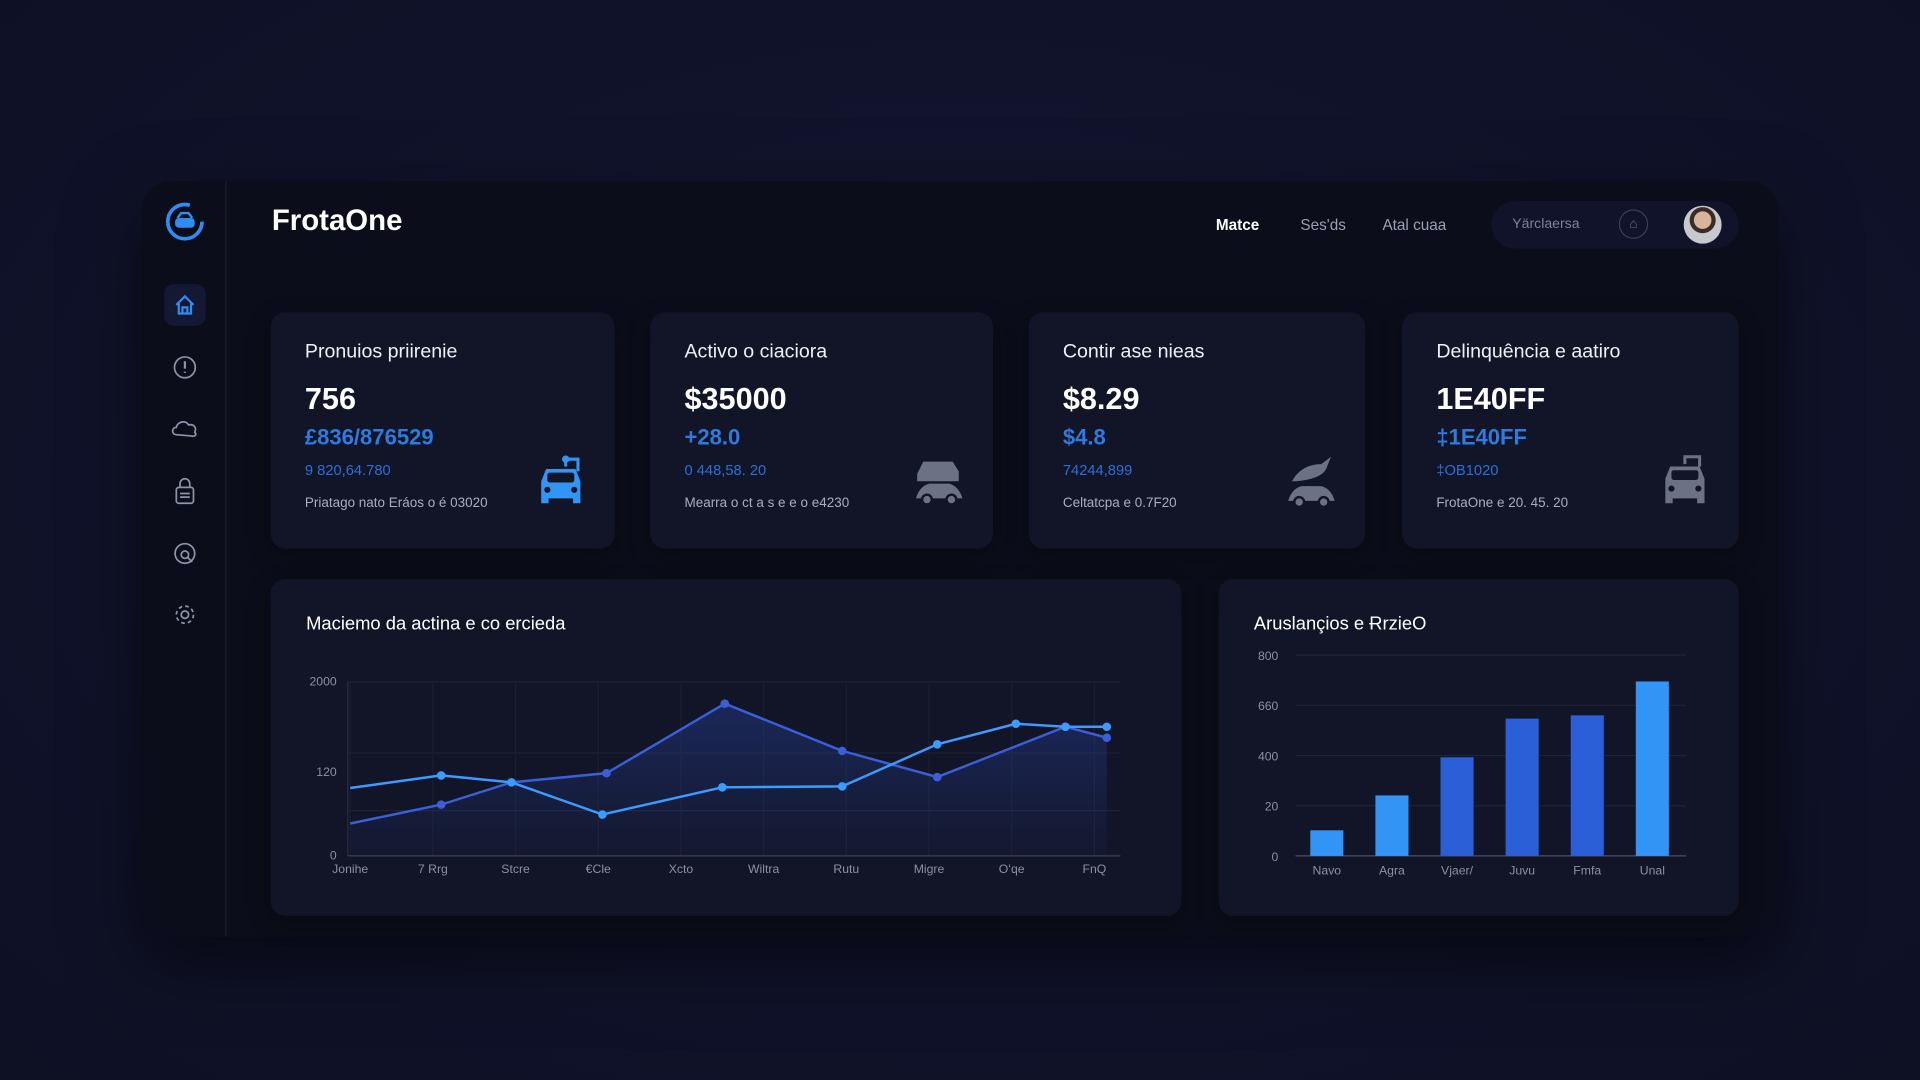 The image size is (1920, 1080). What do you see at coordinates (337, 221) in the screenshot?
I see `app-title: FrotaOne` at bounding box center [337, 221].